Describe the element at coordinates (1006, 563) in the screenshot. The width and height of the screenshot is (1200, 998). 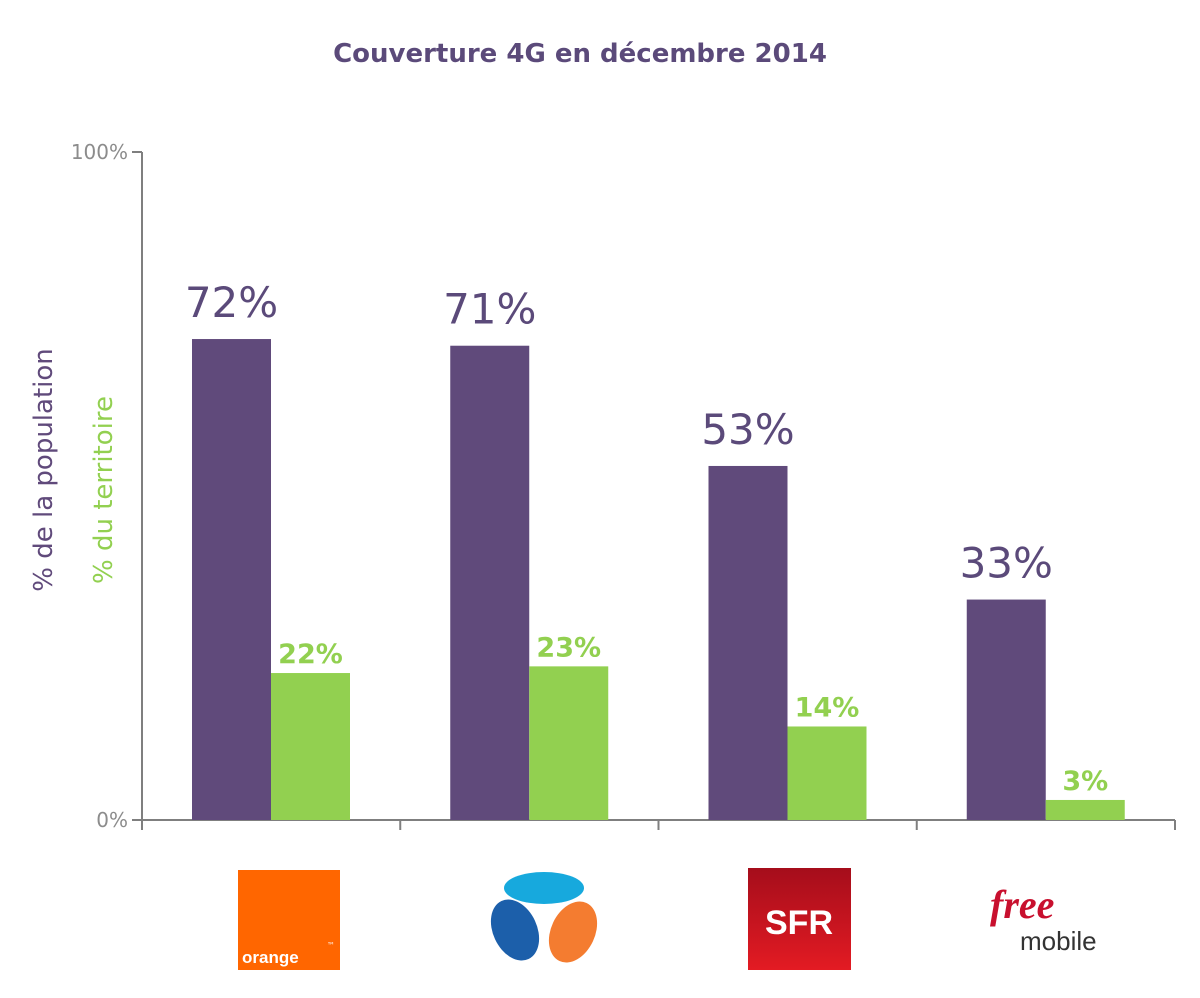
I see `bar-value-label: 33%` at that location.